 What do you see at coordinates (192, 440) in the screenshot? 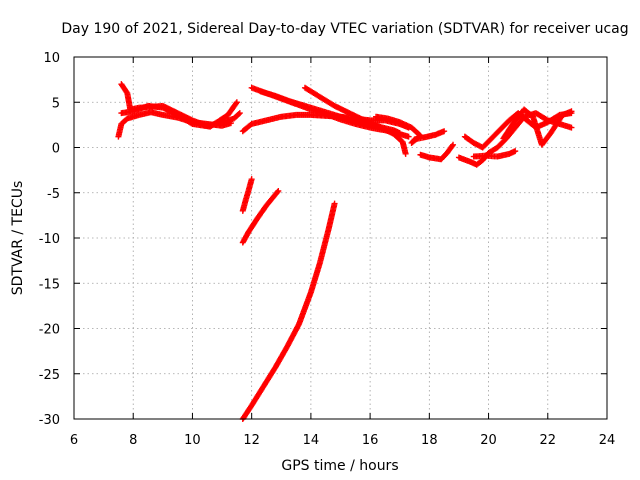
I see `x-tick-label: 10` at bounding box center [192, 440].